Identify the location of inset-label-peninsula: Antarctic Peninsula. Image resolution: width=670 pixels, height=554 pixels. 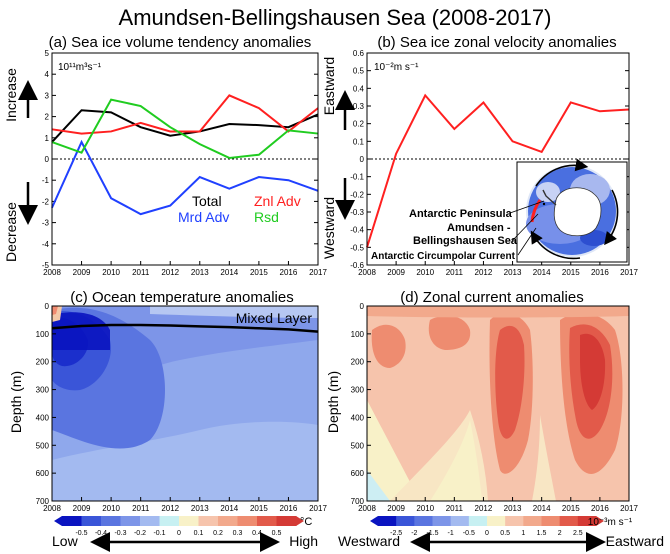
(461, 214).